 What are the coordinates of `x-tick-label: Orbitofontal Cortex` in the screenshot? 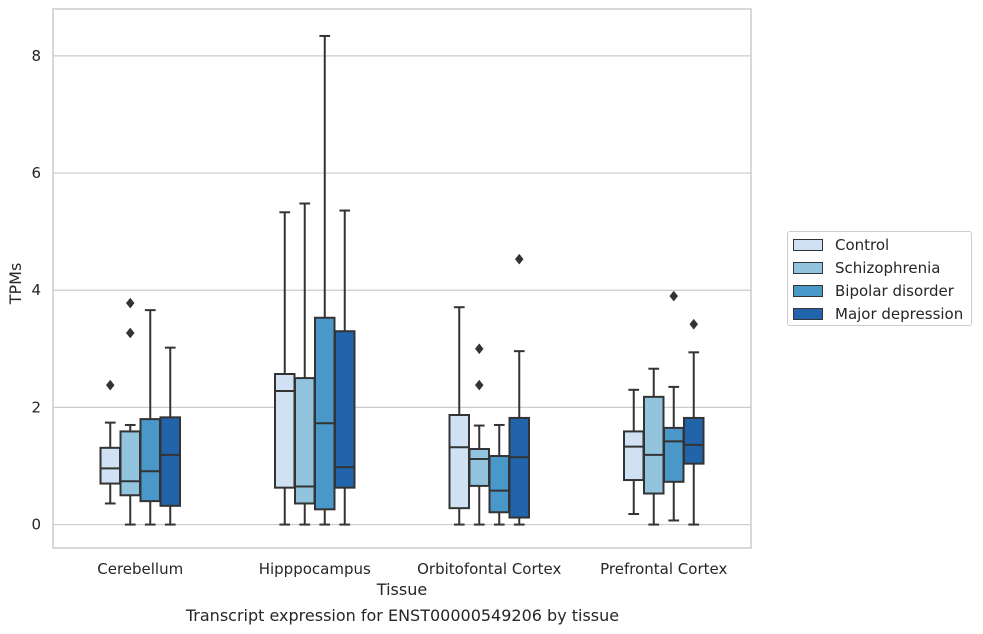 It's located at (489, 569).